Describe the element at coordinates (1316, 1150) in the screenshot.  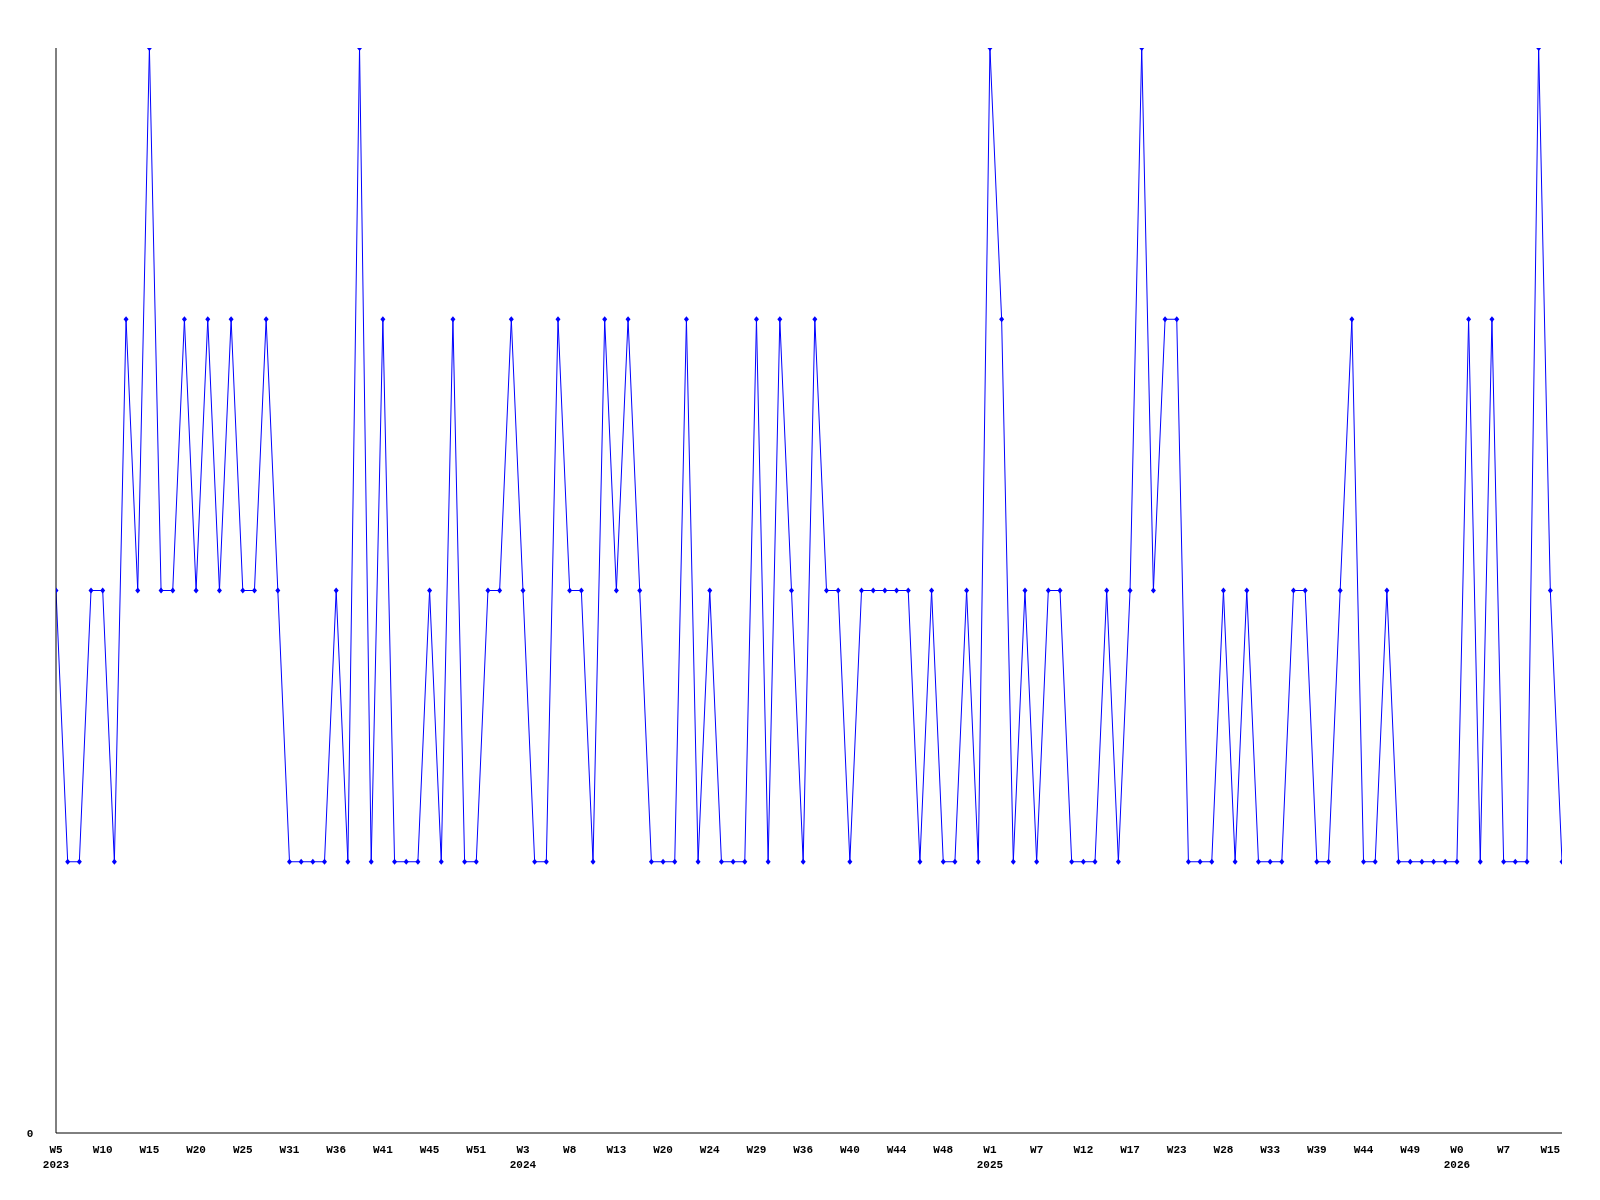
I see `x-tick-label: W39` at that location.